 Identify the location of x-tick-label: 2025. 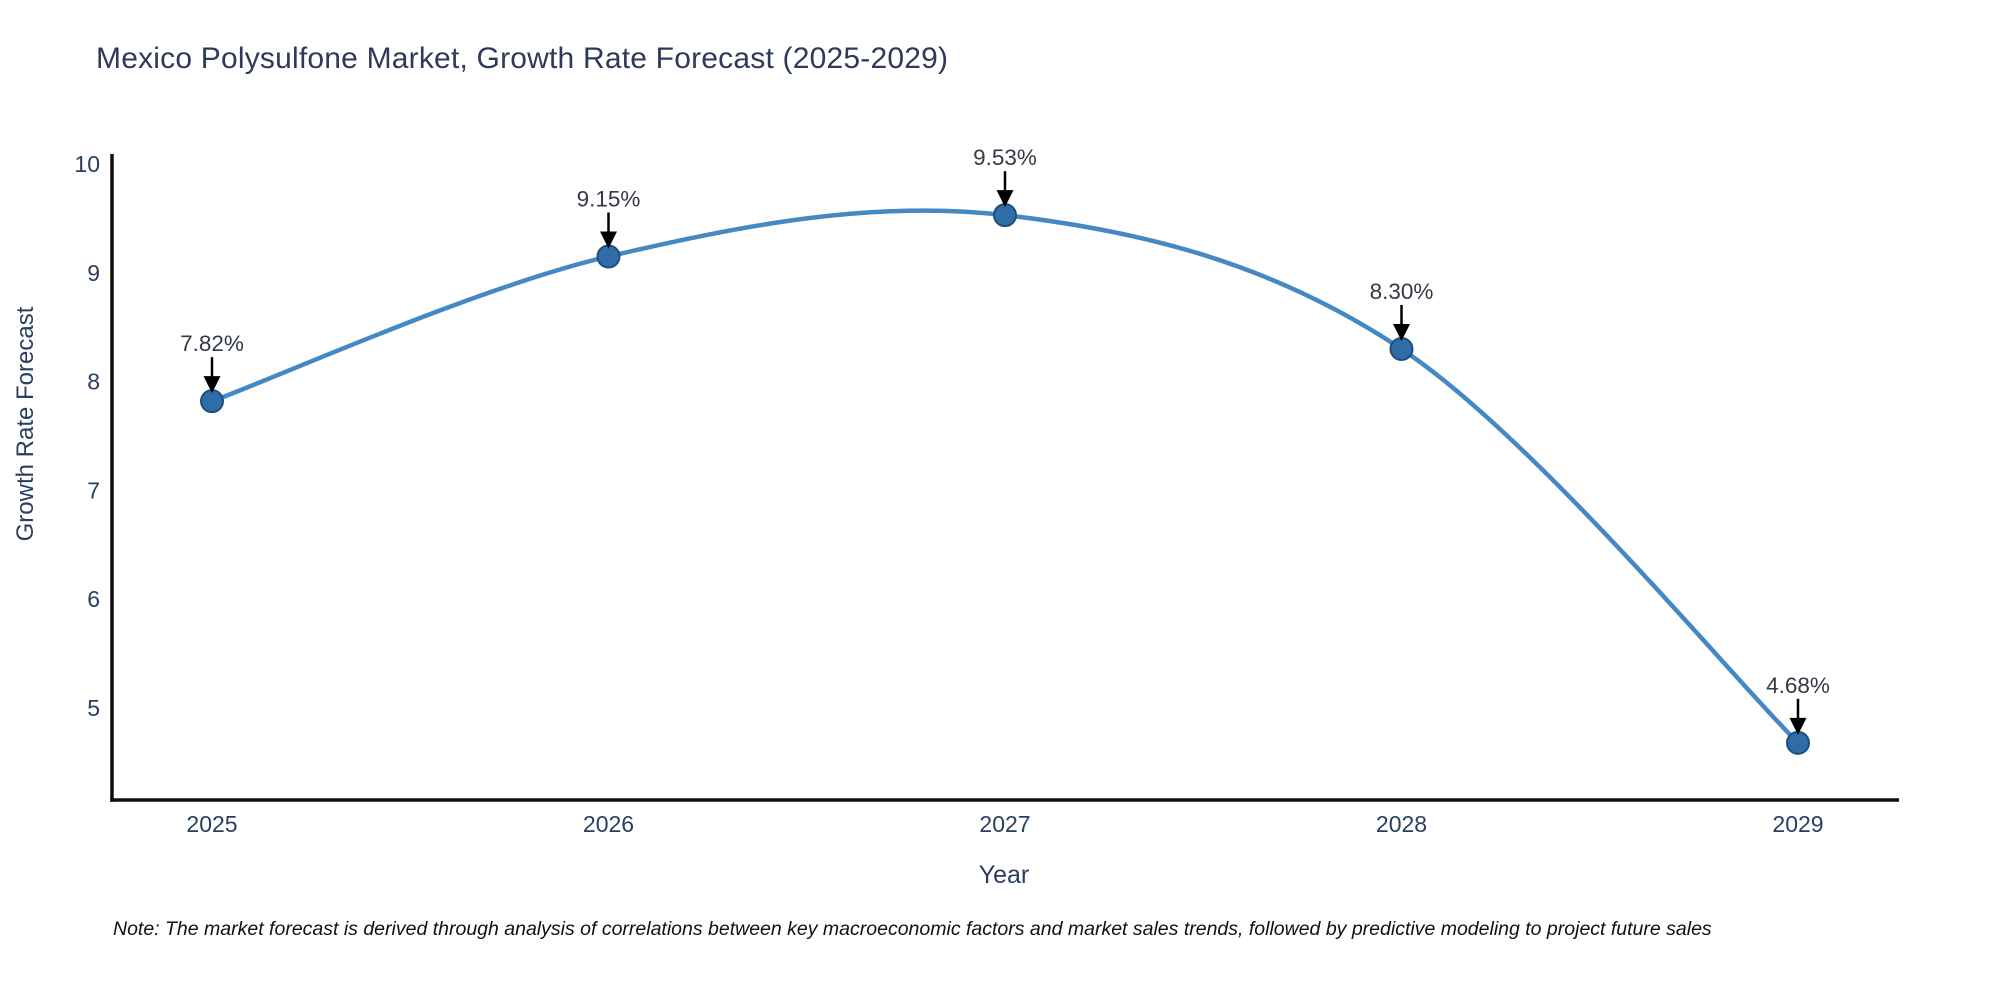
(211, 824).